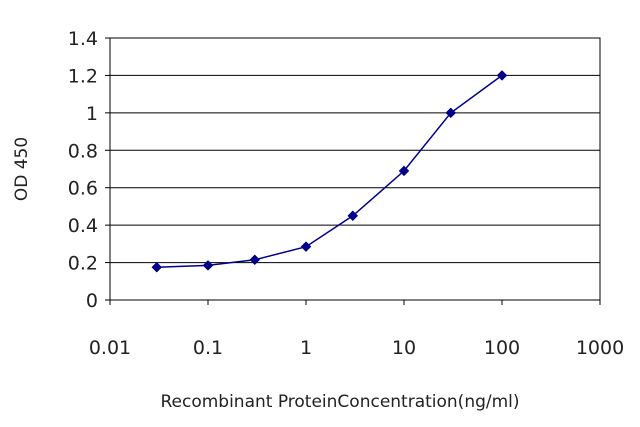 This screenshot has height=427, width=640. What do you see at coordinates (92, 301) in the screenshot?
I see `y-tick-label: 0` at bounding box center [92, 301].